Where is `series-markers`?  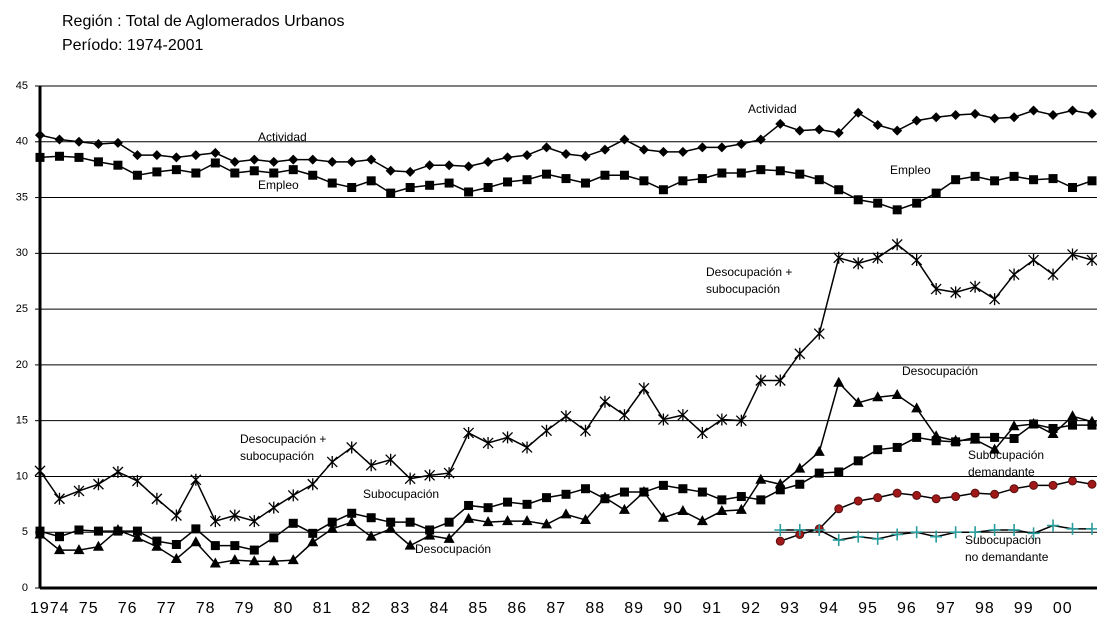
series-markers is located at coordinates (936, 511).